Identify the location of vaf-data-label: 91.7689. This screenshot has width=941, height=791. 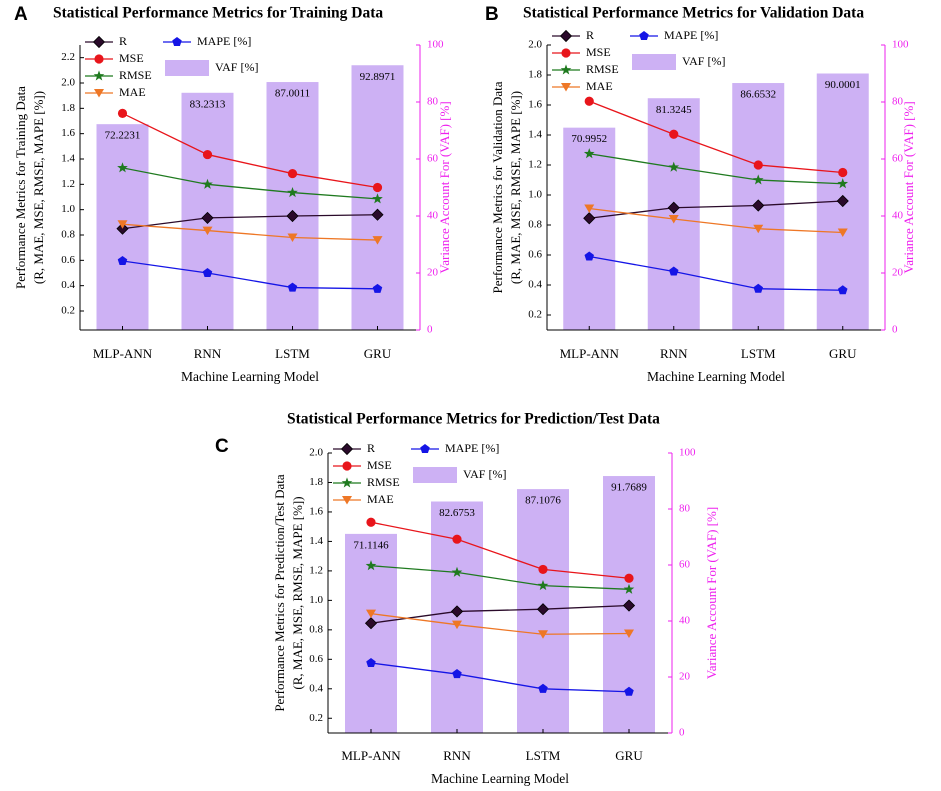
(629, 488).